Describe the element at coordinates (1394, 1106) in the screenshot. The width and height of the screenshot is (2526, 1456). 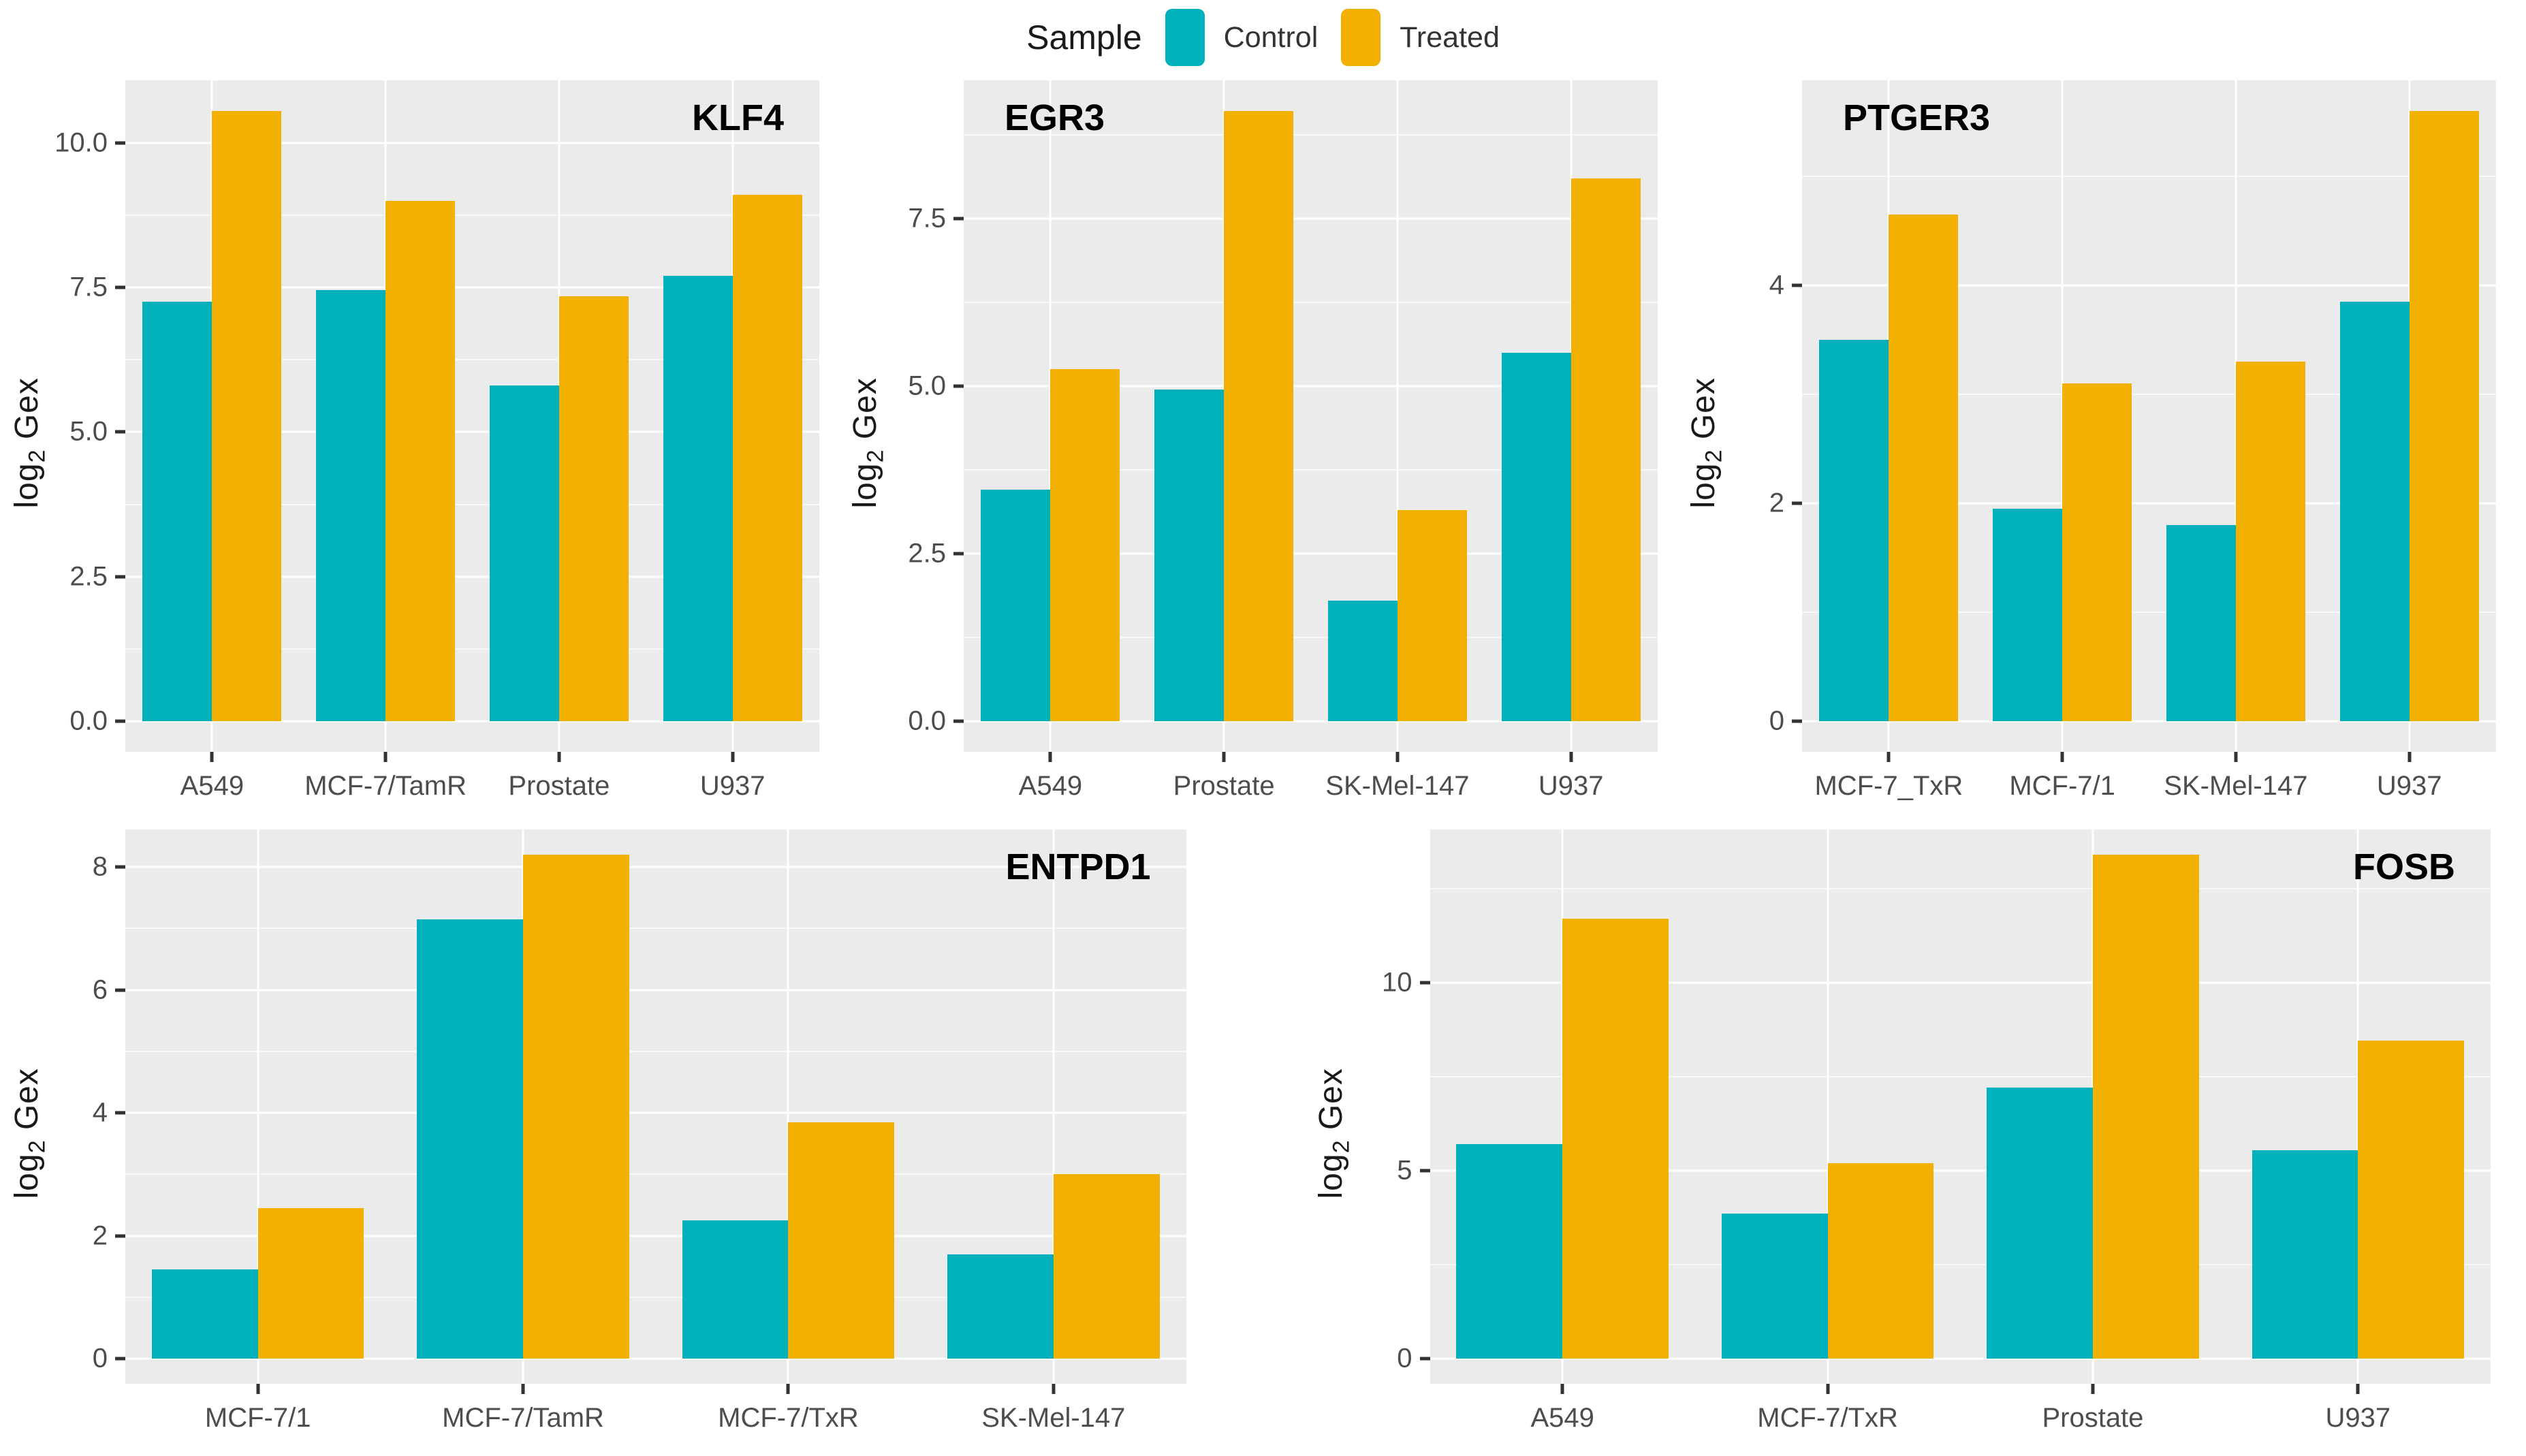
I see `y-axis-ticks: 0 5 10` at that location.